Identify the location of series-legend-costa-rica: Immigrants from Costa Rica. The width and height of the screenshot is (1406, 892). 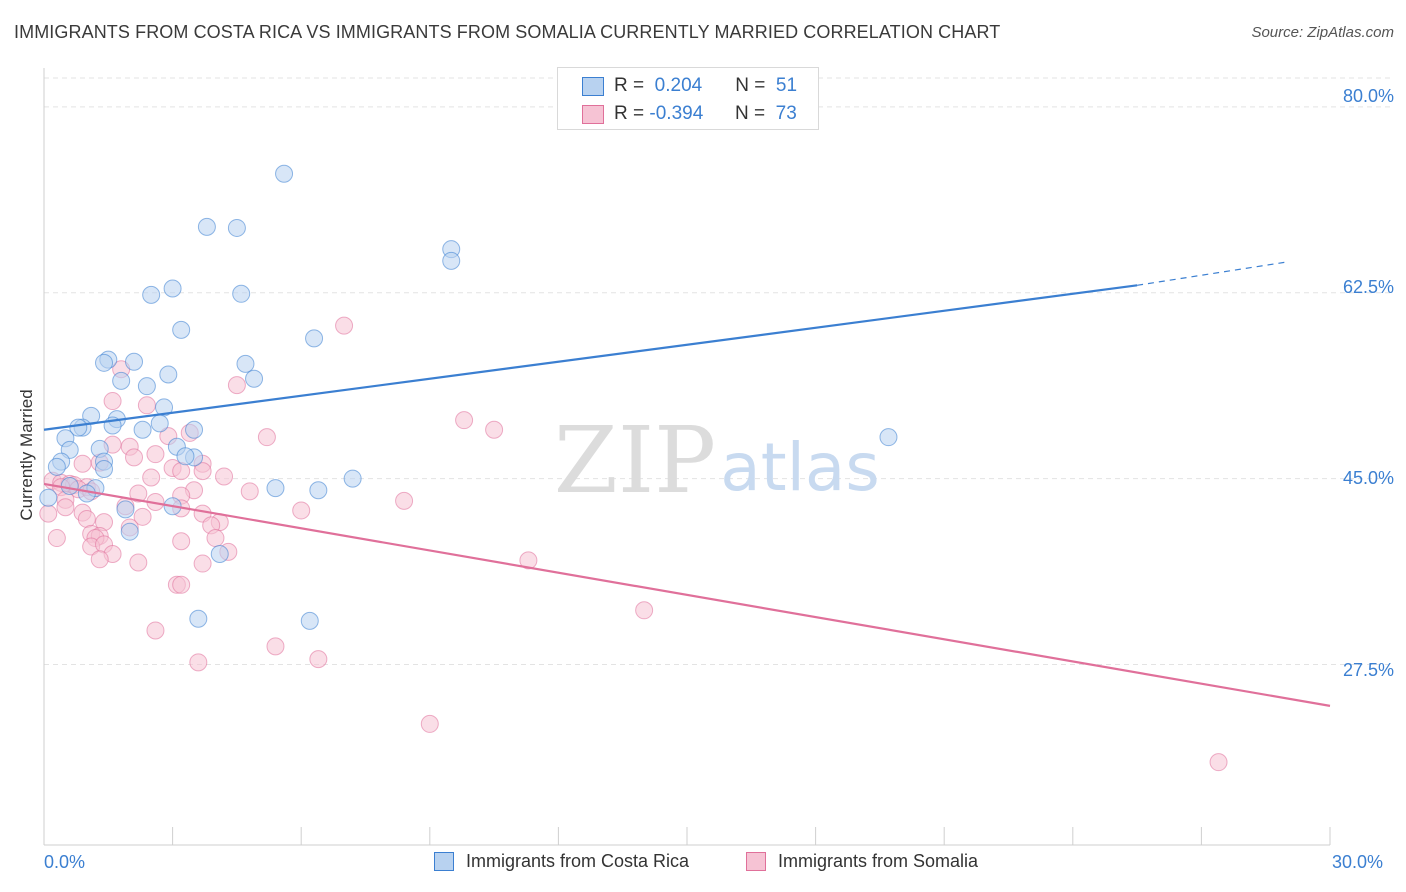
(561, 861).